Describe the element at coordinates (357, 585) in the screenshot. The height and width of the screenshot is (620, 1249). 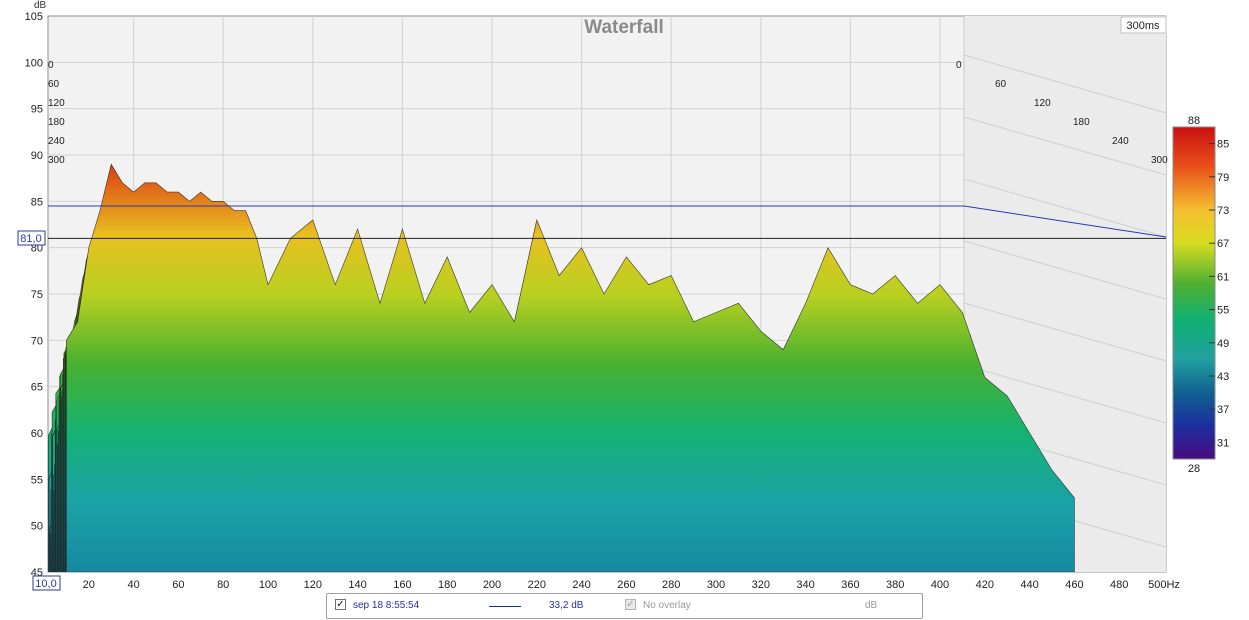
I see `x-tick-label: 140` at that location.